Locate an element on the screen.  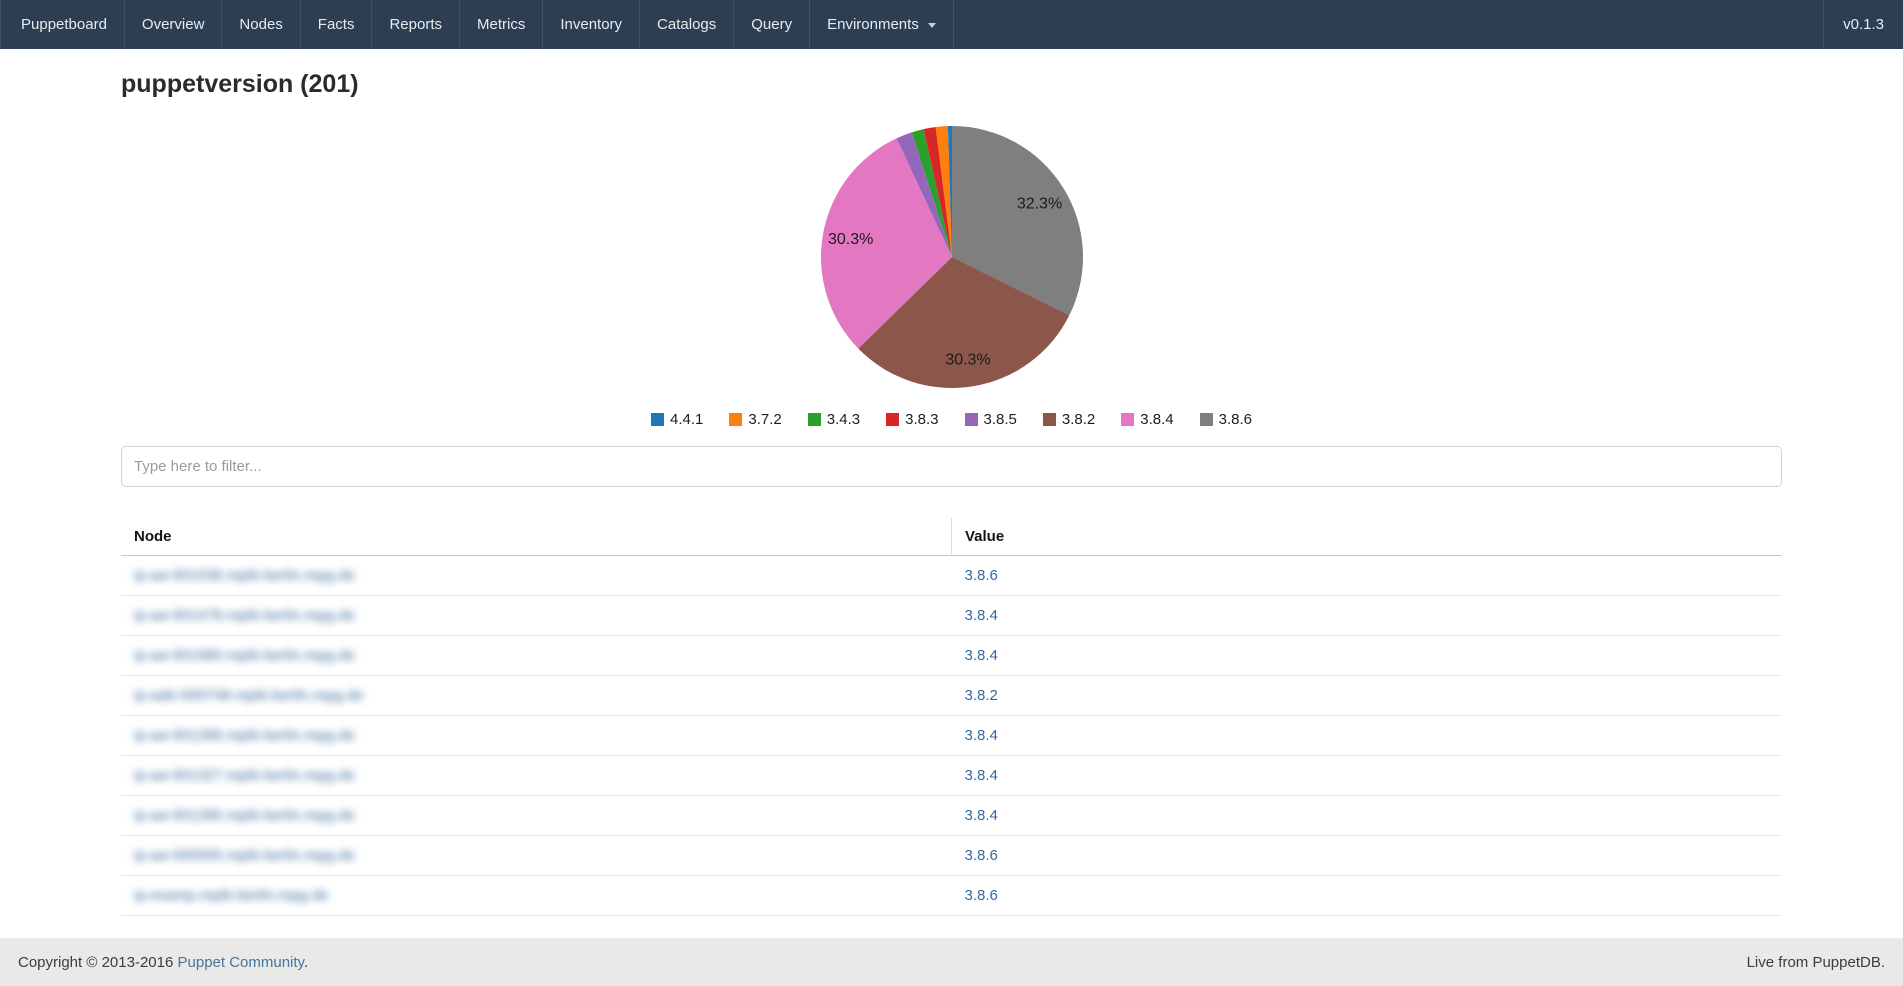
pie-slice-4.4.1 is located at coordinates (949, 191).